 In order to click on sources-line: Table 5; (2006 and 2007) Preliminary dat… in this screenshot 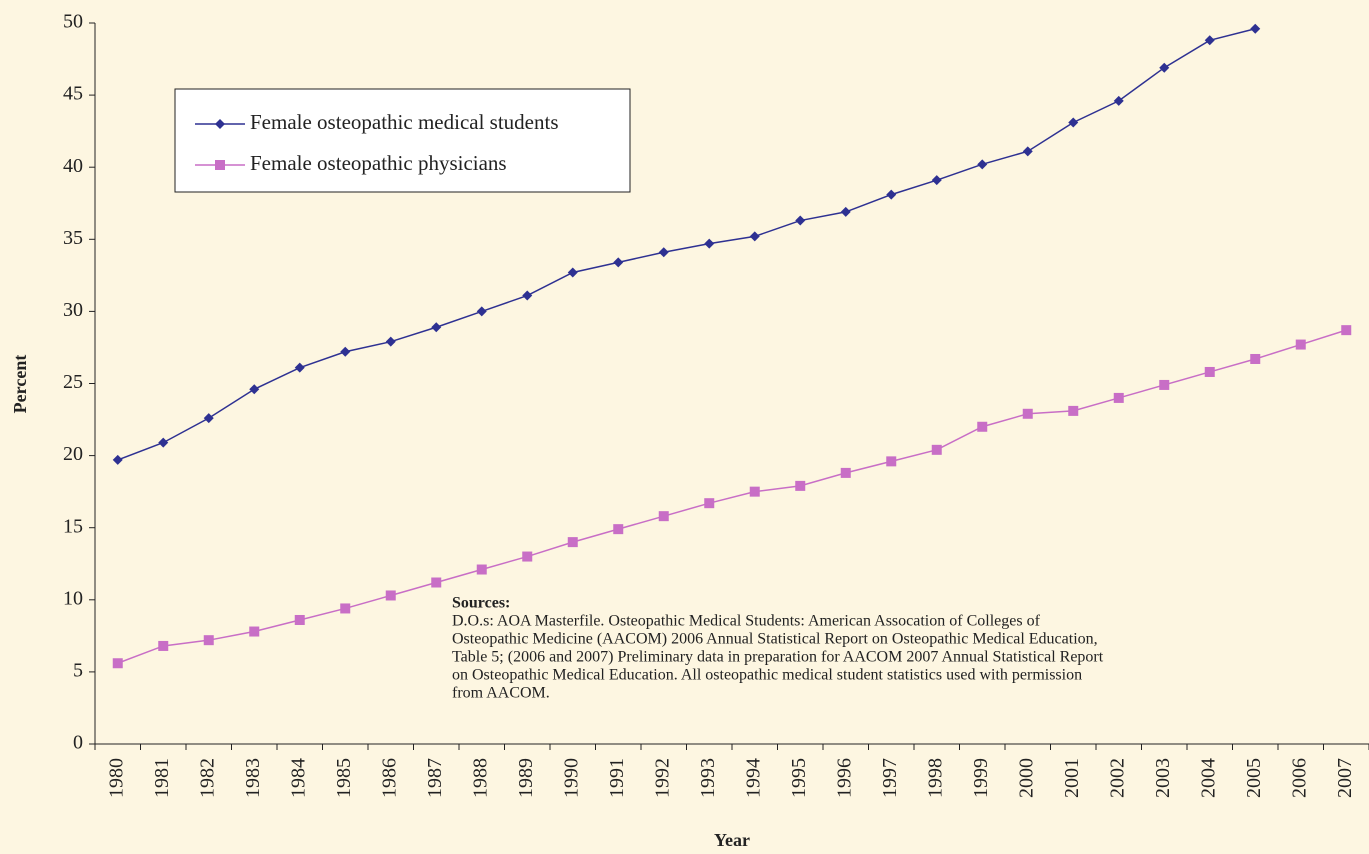, I will do `click(778, 657)`.